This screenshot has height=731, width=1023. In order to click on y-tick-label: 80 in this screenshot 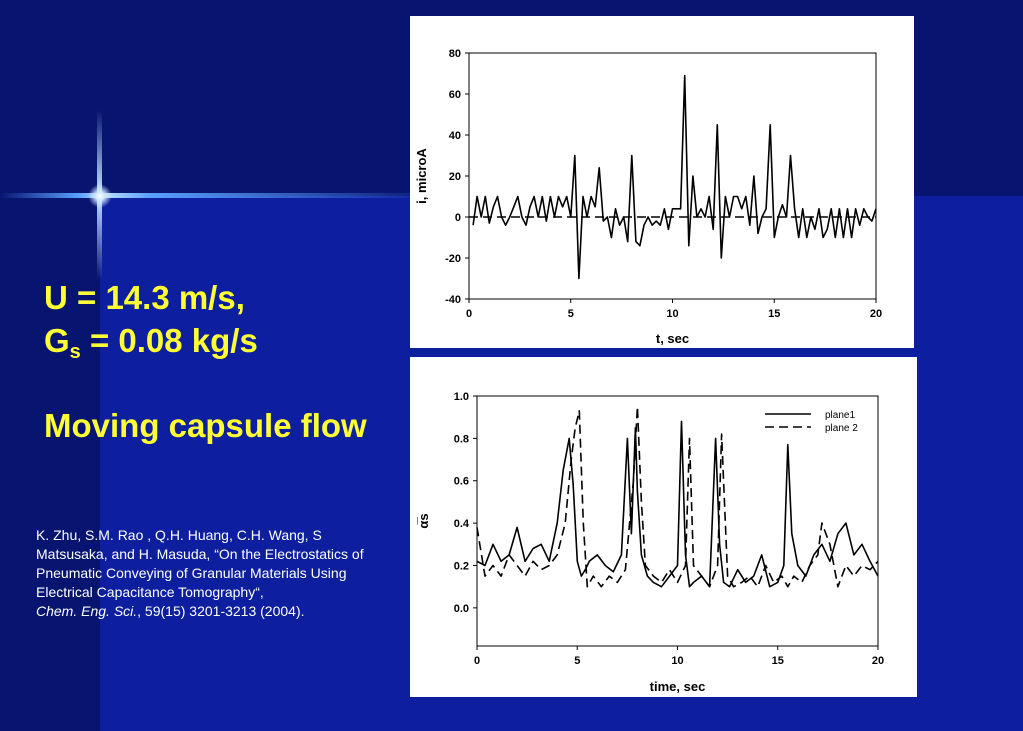, I will do `click(455, 54)`.